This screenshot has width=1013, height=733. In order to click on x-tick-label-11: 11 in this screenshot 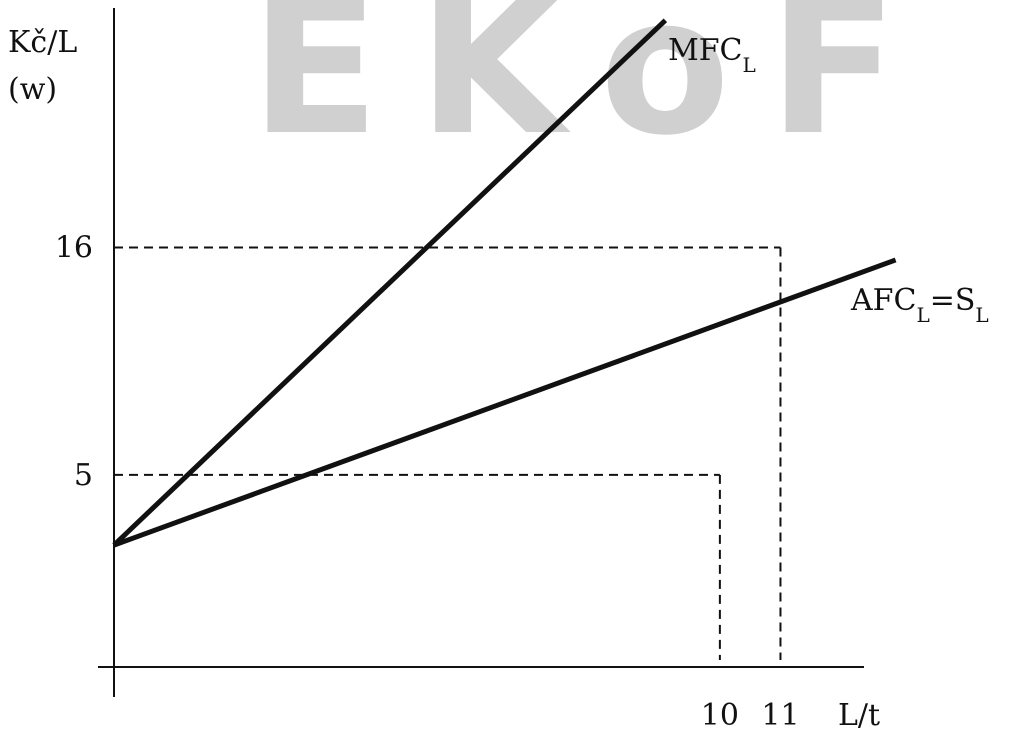, I will do `click(780, 715)`.